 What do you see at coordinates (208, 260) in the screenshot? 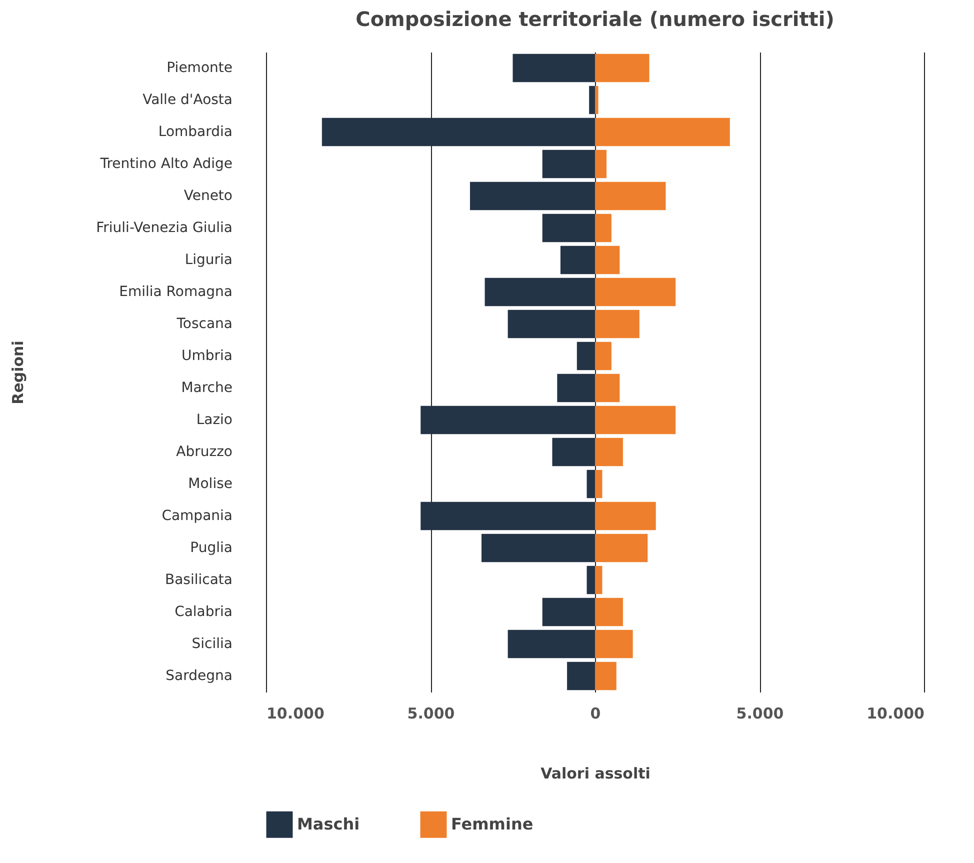
I see `y-tick-label: Liguria` at bounding box center [208, 260].